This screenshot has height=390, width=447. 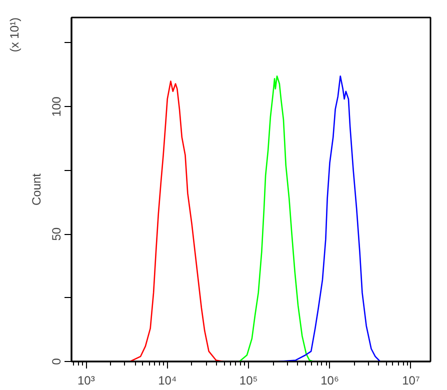 I want to click on text: (x 10¹), so click(x=15, y=34).